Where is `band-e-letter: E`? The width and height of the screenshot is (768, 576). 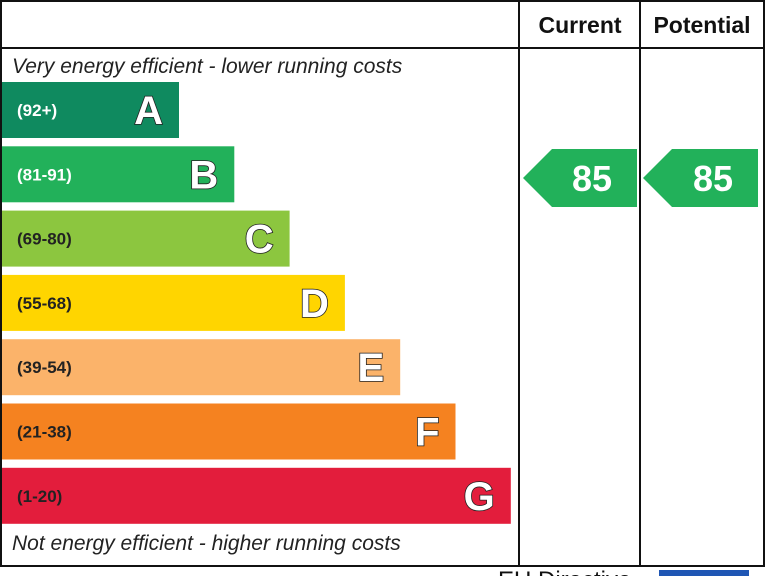
band-e-letter: E is located at coordinates (371, 368).